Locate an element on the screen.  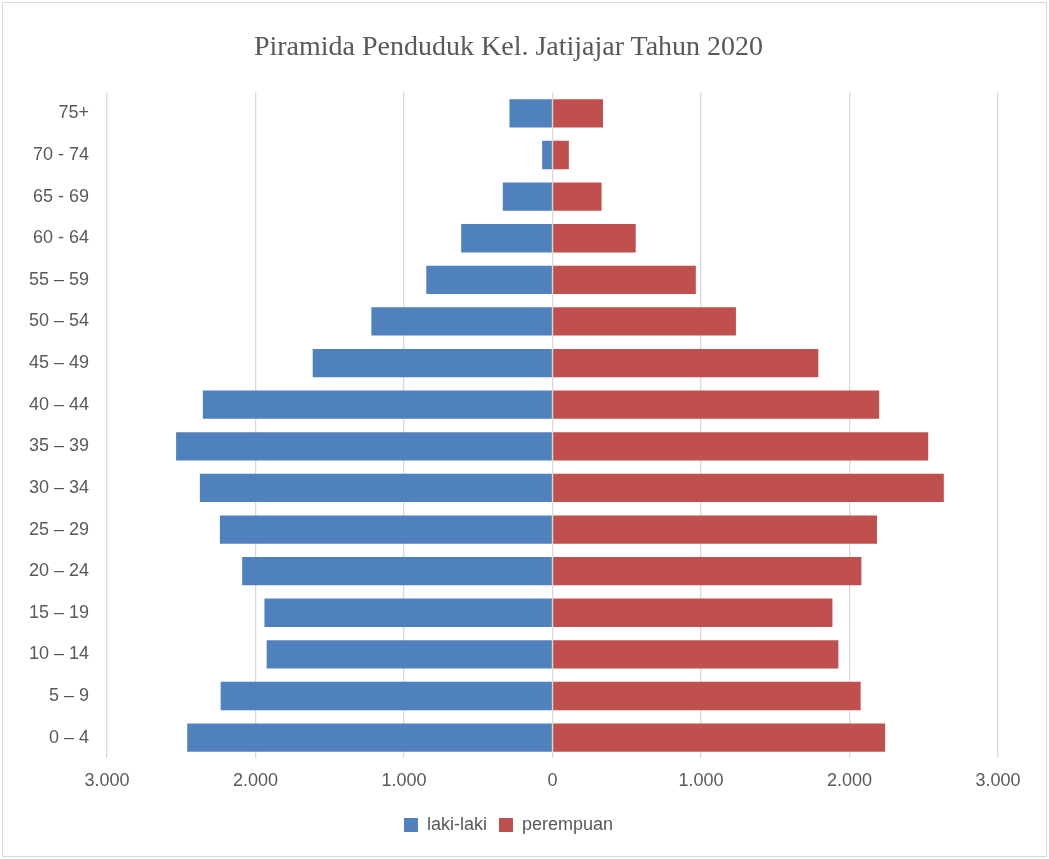
y-tick-label: 55 – 59 is located at coordinates (59, 278).